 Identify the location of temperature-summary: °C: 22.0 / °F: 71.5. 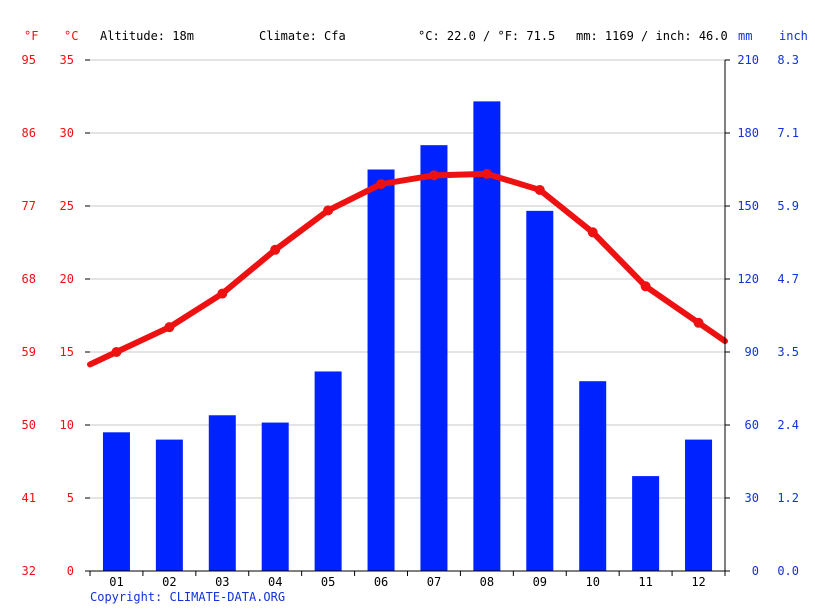
(486, 36).